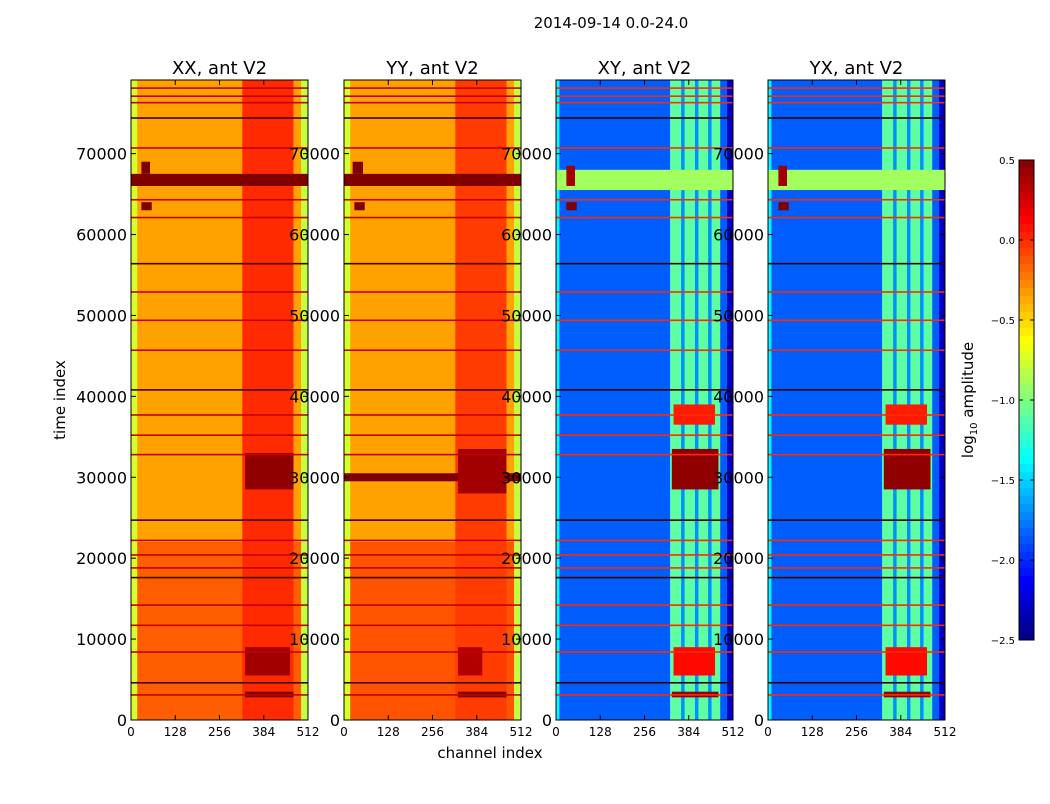 The width and height of the screenshot is (1050, 804). What do you see at coordinates (431, 68) in the screenshot?
I see `panel-title: YY, ant V2` at bounding box center [431, 68].